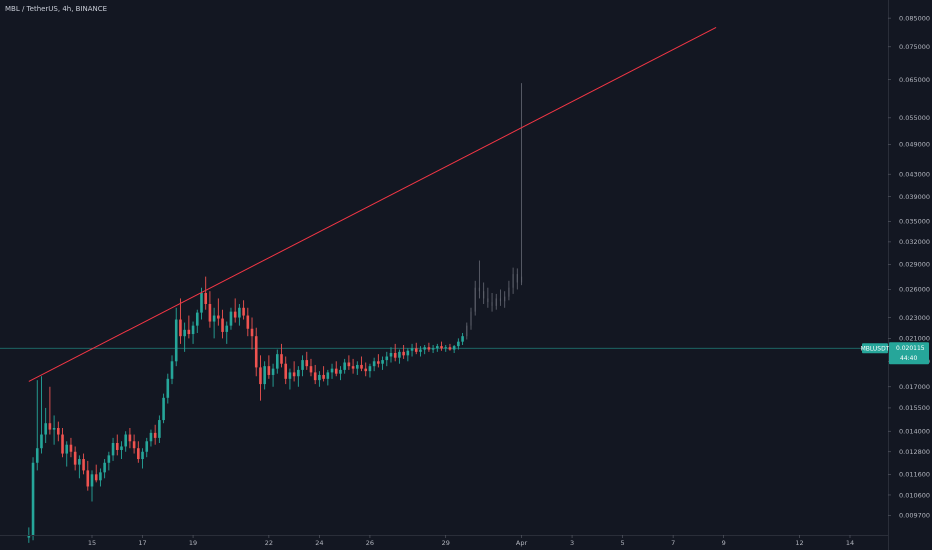 This screenshot has width=932, height=550. I want to click on y-tick-label: 0.043000, so click(914, 175).